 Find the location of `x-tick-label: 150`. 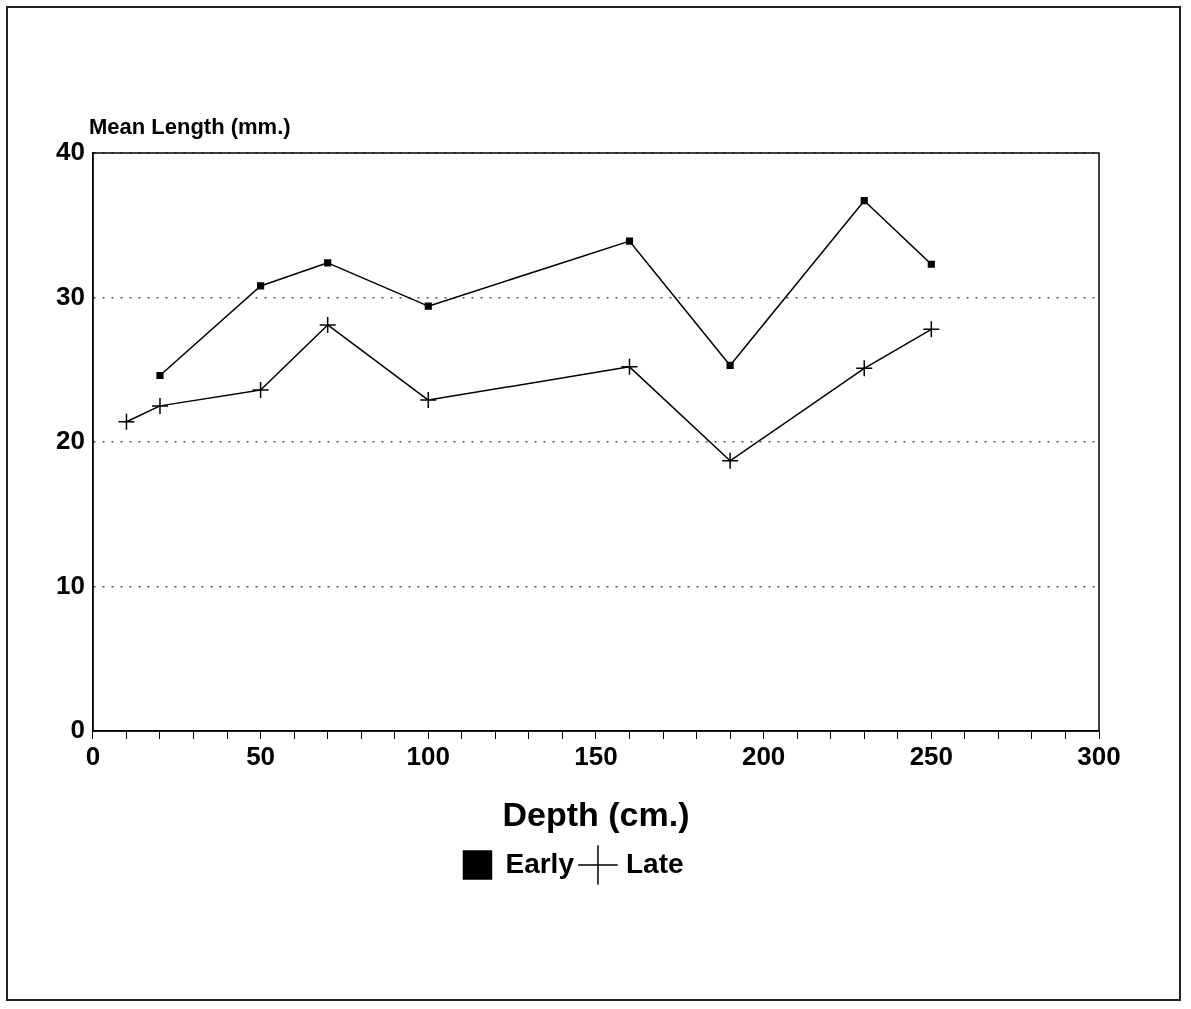

x-tick-label: 150 is located at coordinates (596, 755).